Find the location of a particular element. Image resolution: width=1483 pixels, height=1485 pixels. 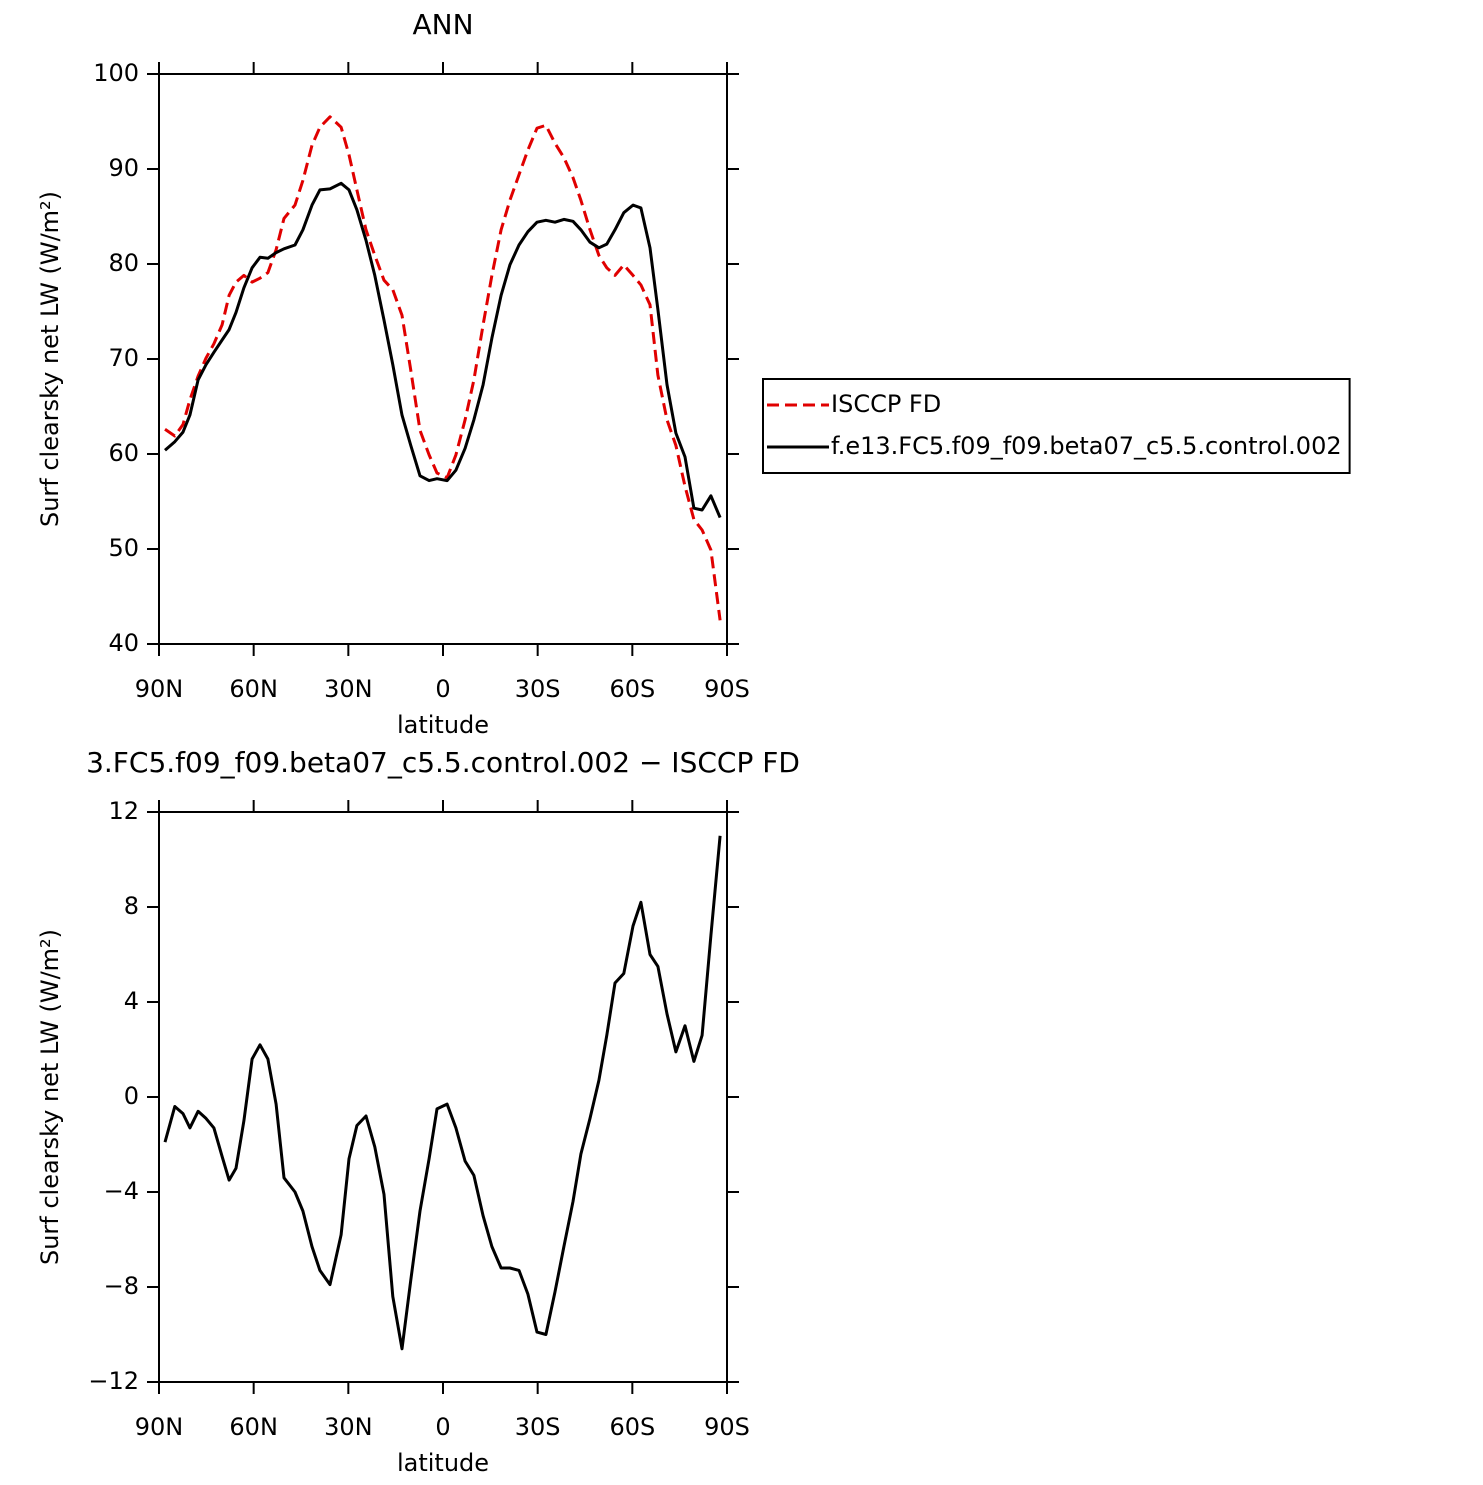

y-tick-label: 4 is located at coordinates (131, 1001).